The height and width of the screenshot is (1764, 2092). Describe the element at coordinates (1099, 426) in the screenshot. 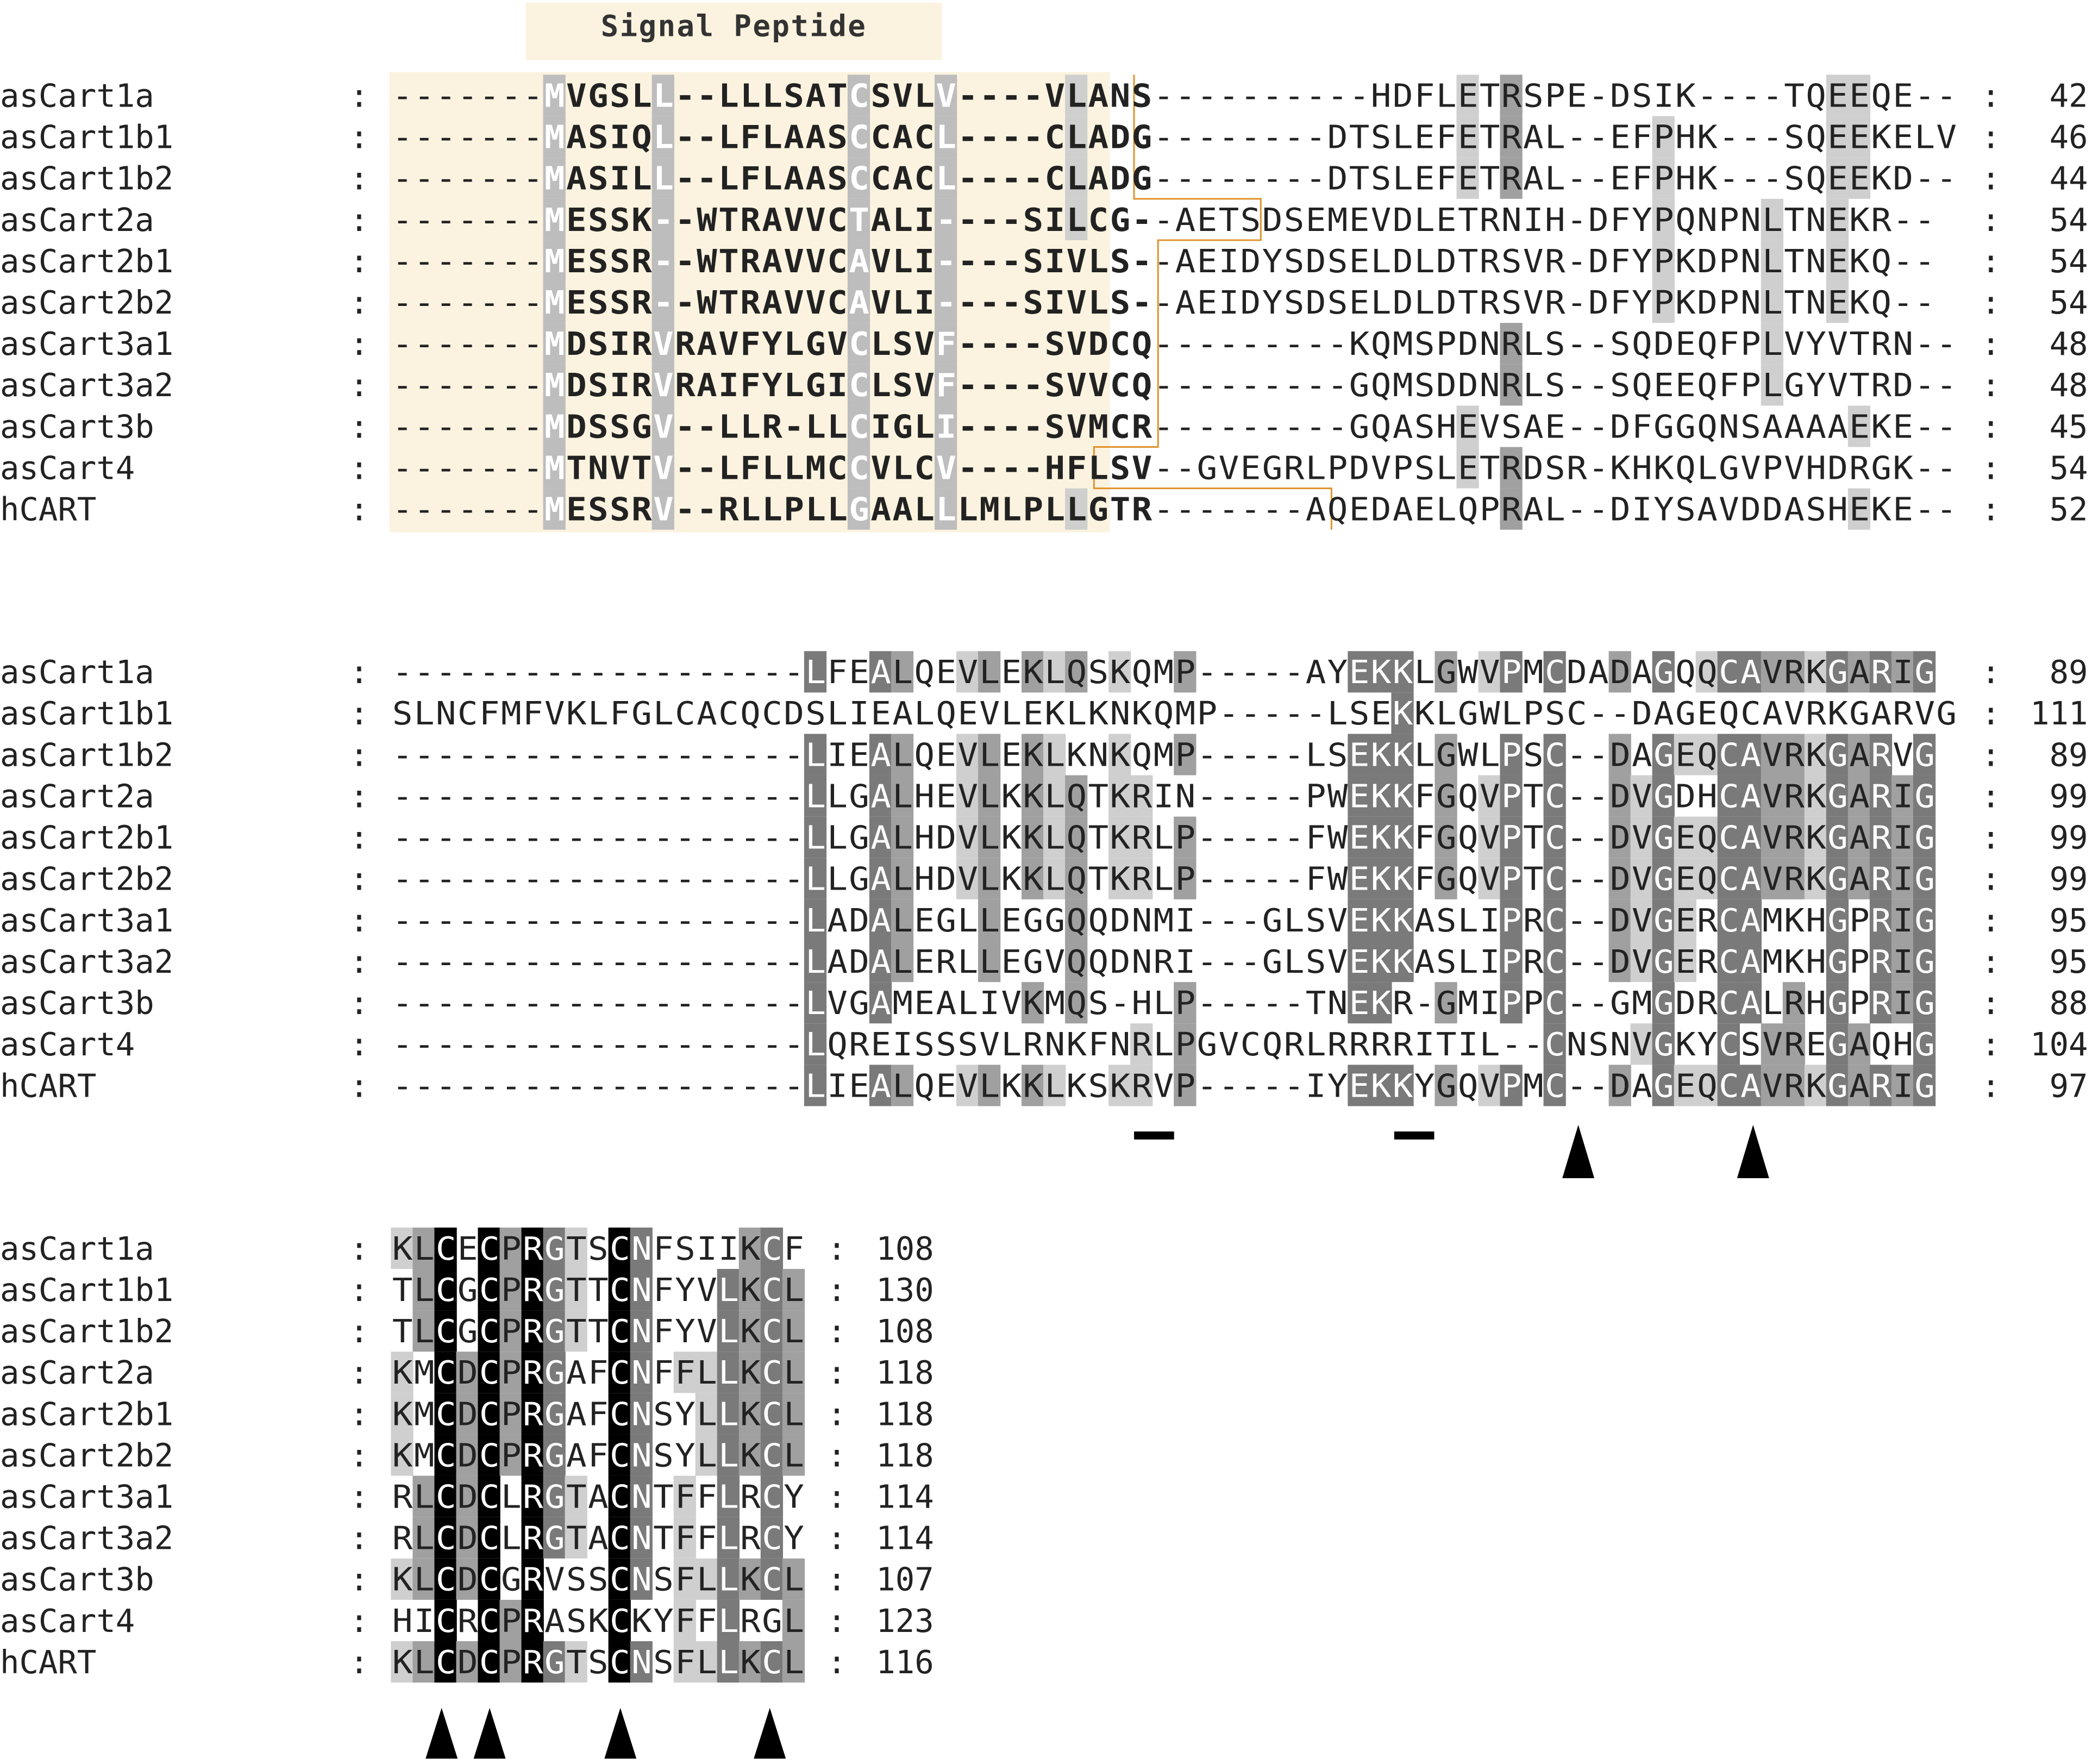

I see `residue: M` at that location.